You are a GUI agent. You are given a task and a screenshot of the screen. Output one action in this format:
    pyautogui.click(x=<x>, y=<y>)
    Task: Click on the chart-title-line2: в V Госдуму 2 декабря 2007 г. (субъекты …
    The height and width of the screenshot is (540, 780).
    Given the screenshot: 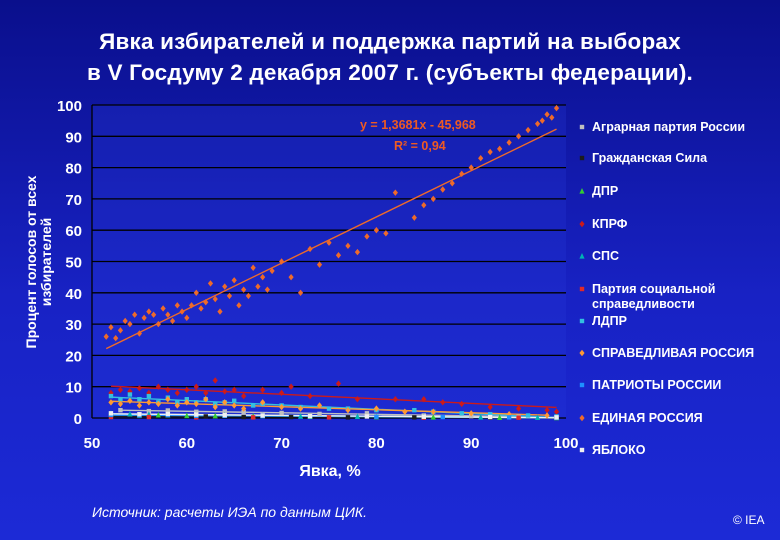 What is the action you would take?
    pyautogui.click(x=390, y=72)
    